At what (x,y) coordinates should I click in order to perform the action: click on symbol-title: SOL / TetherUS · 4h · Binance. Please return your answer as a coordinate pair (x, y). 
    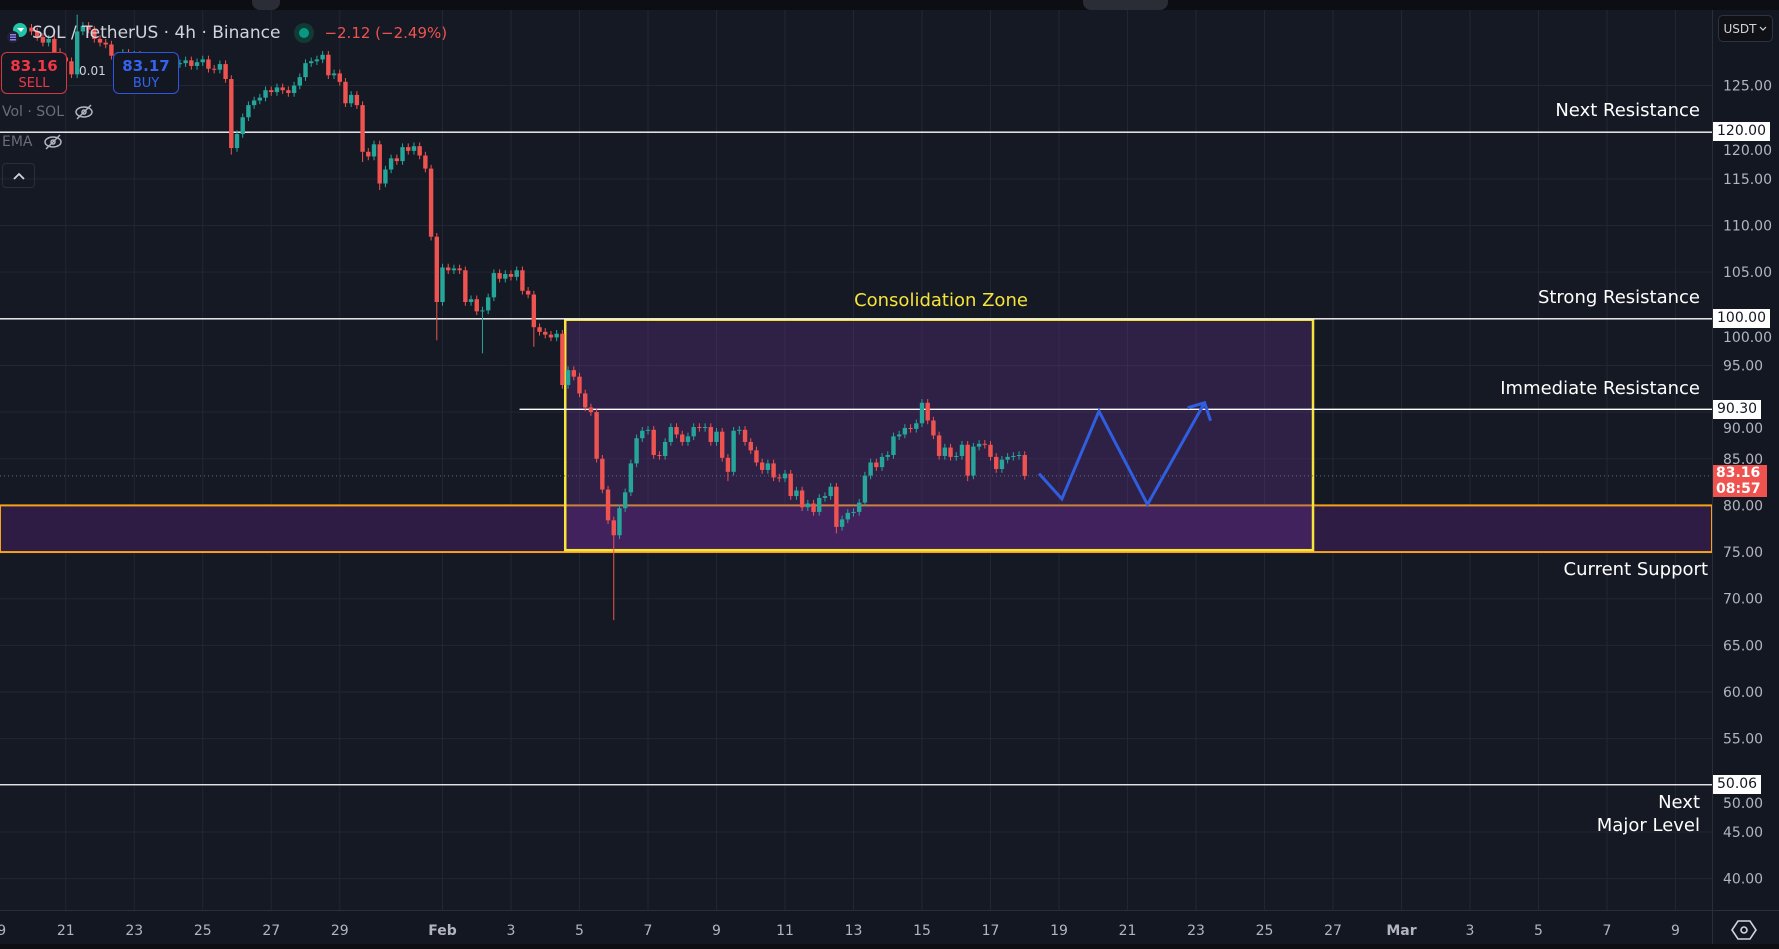
    Looking at the image, I should click on (156, 33).